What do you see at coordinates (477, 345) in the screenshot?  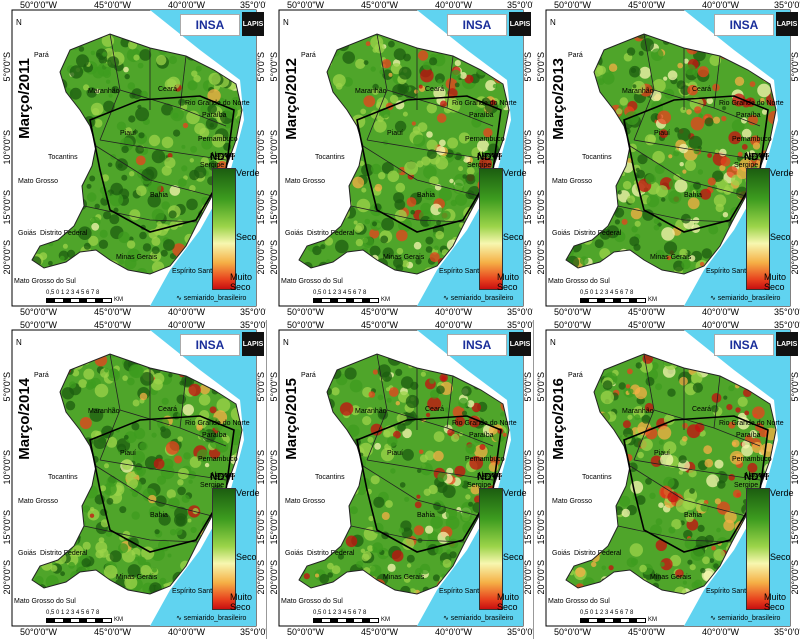 I see `insa-logo: INSA` at bounding box center [477, 345].